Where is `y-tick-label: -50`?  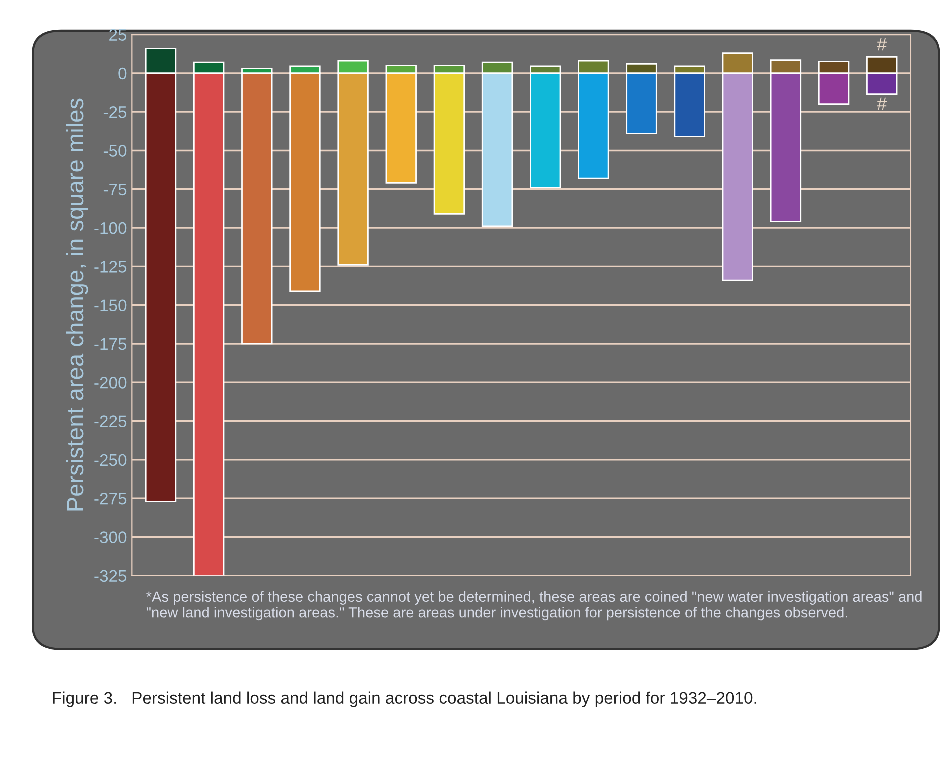 y-tick-label: -50 is located at coordinates (115, 151).